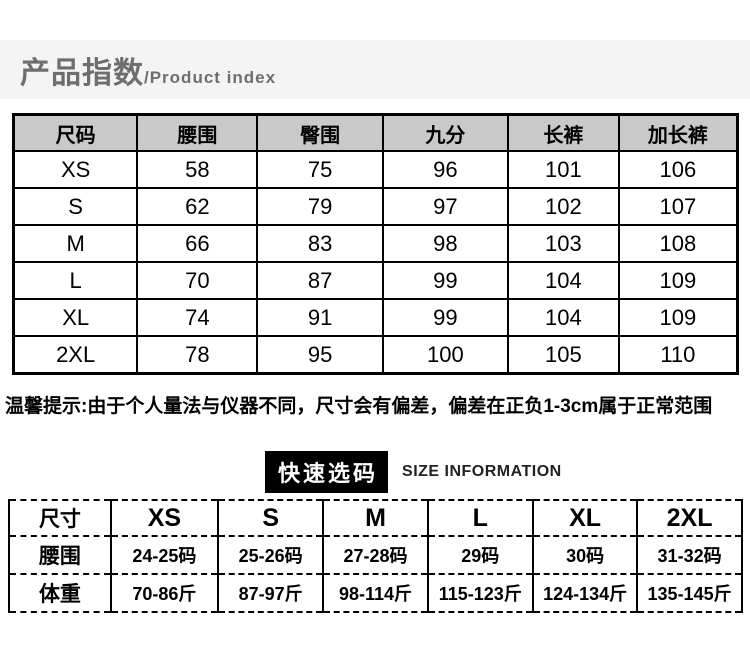 Image resolution: width=750 pixels, height=662 pixels. What do you see at coordinates (445, 169) in the screenshot?
I see `size-cell: 96` at bounding box center [445, 169].